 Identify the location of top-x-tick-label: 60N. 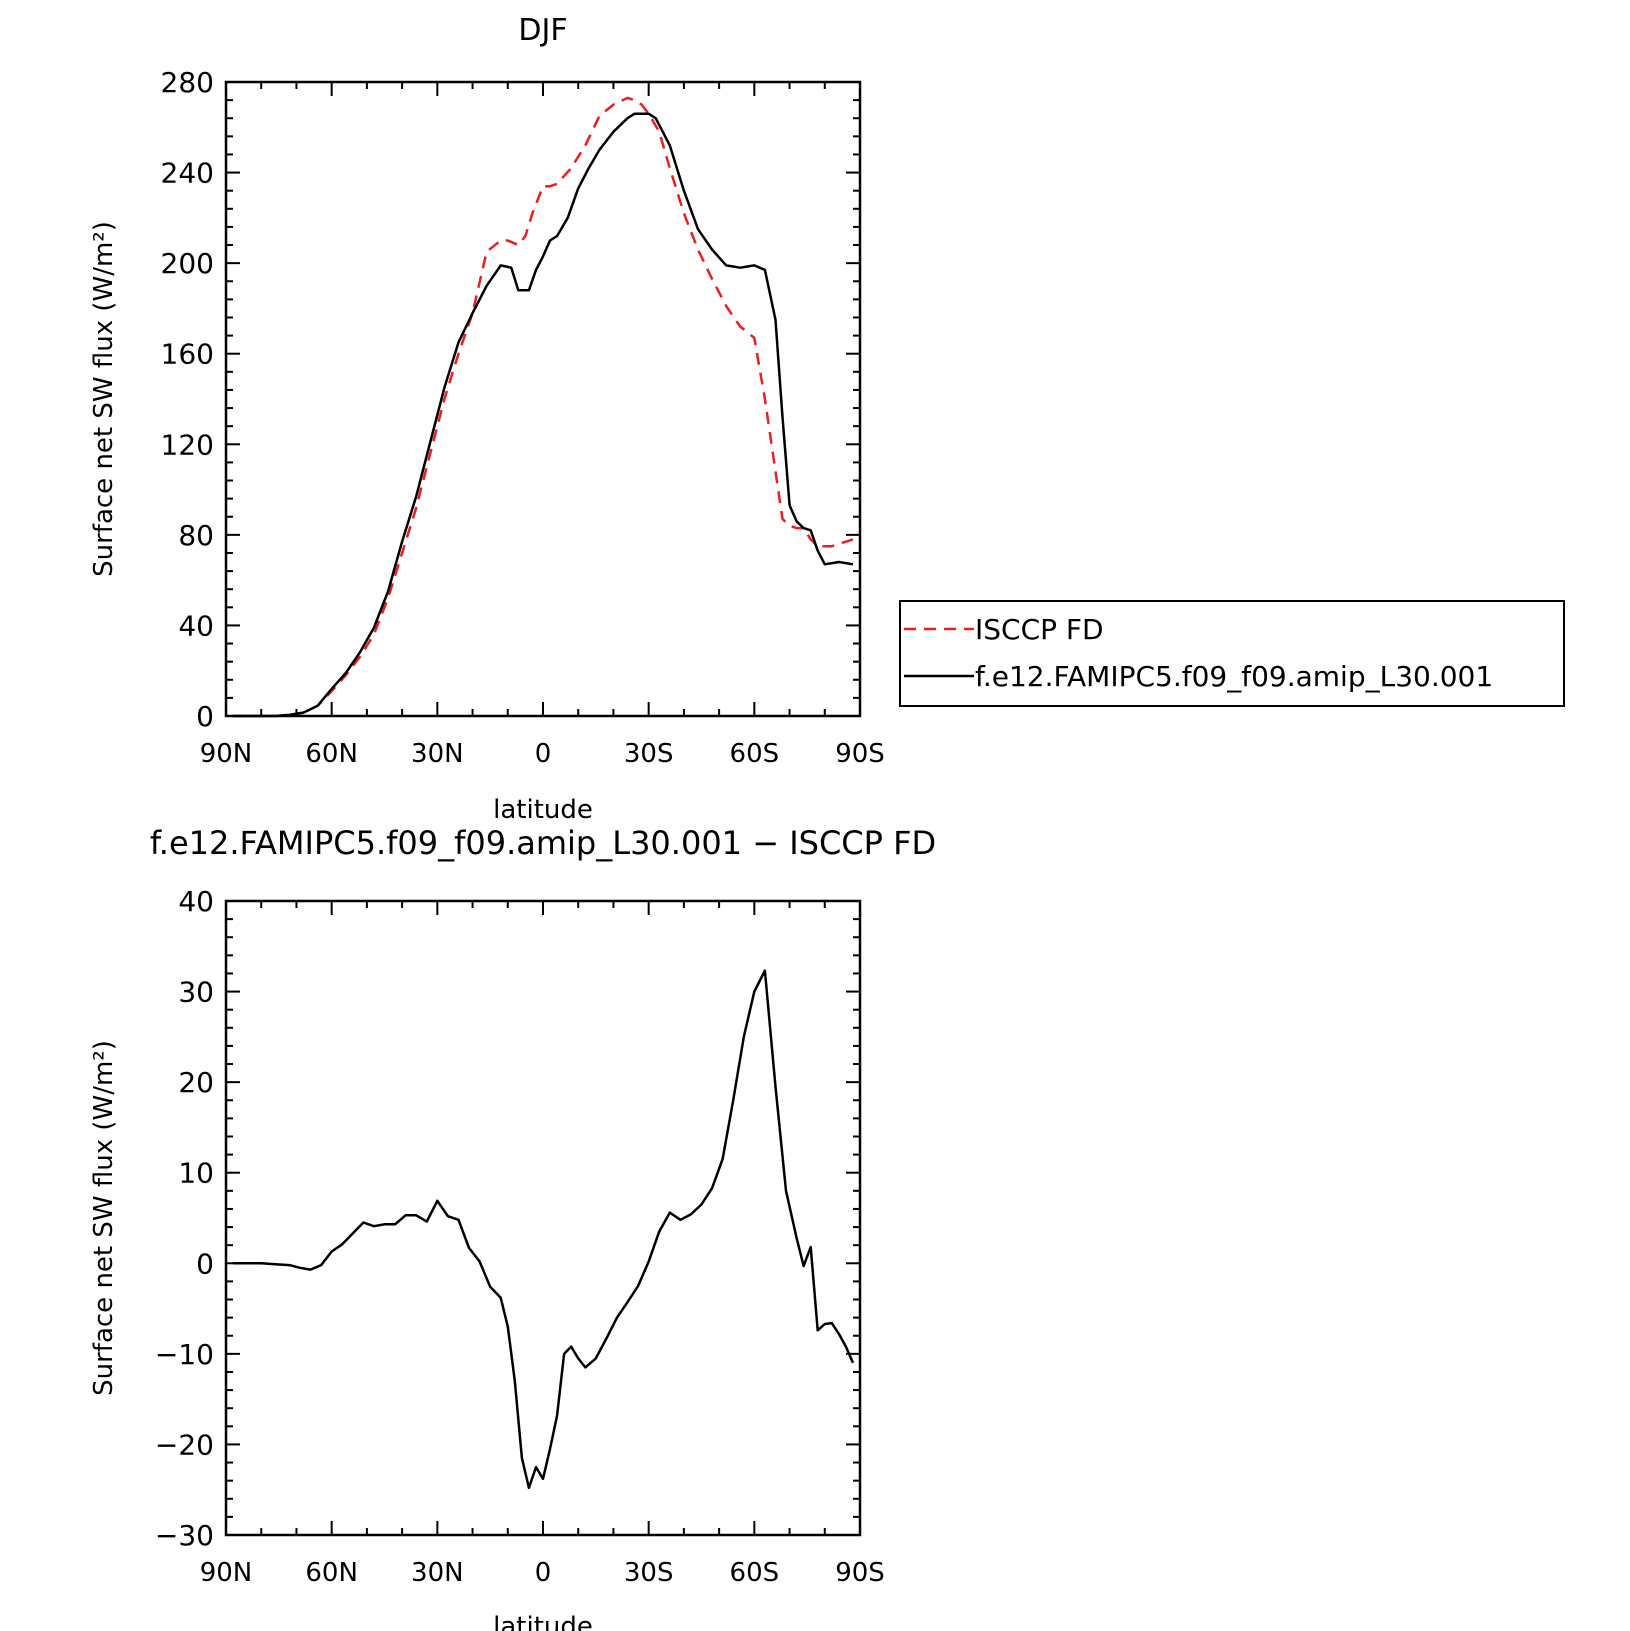
(331, 754).